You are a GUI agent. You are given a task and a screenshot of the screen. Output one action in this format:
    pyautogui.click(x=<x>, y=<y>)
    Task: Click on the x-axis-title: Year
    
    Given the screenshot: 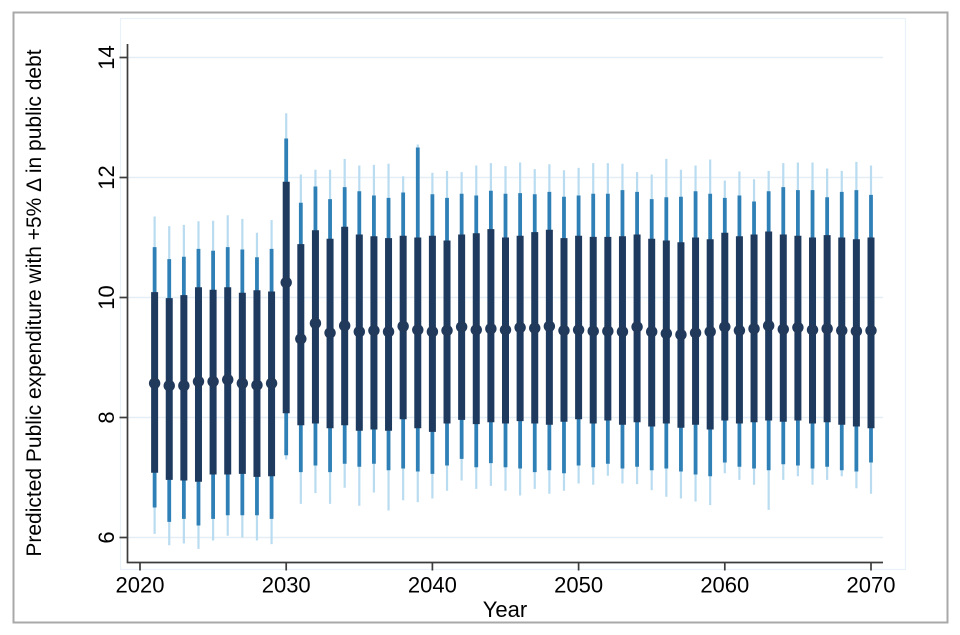 What is the action you would take?
    pyautogui.click(x=505, y=609)
    